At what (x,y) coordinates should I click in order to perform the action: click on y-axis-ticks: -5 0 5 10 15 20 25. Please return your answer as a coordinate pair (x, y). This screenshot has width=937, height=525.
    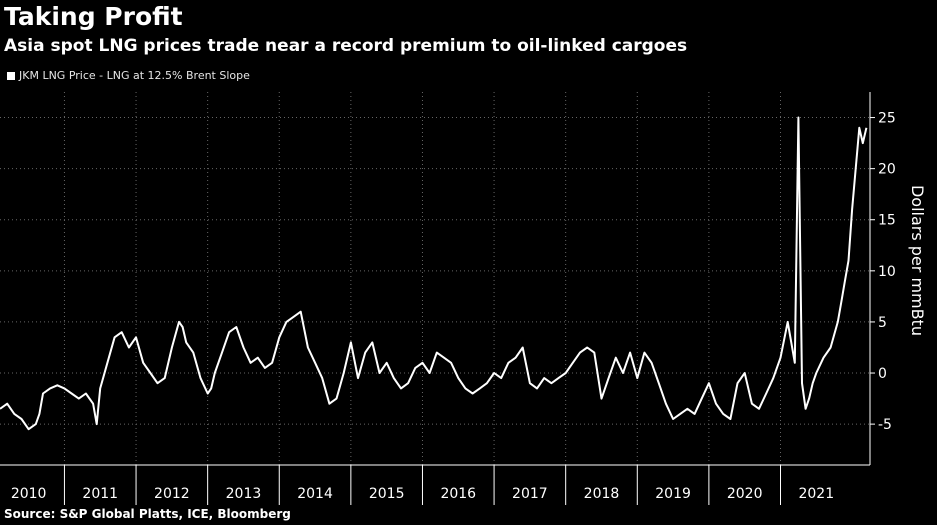
    Looking at the image, I should click on (883, 272).